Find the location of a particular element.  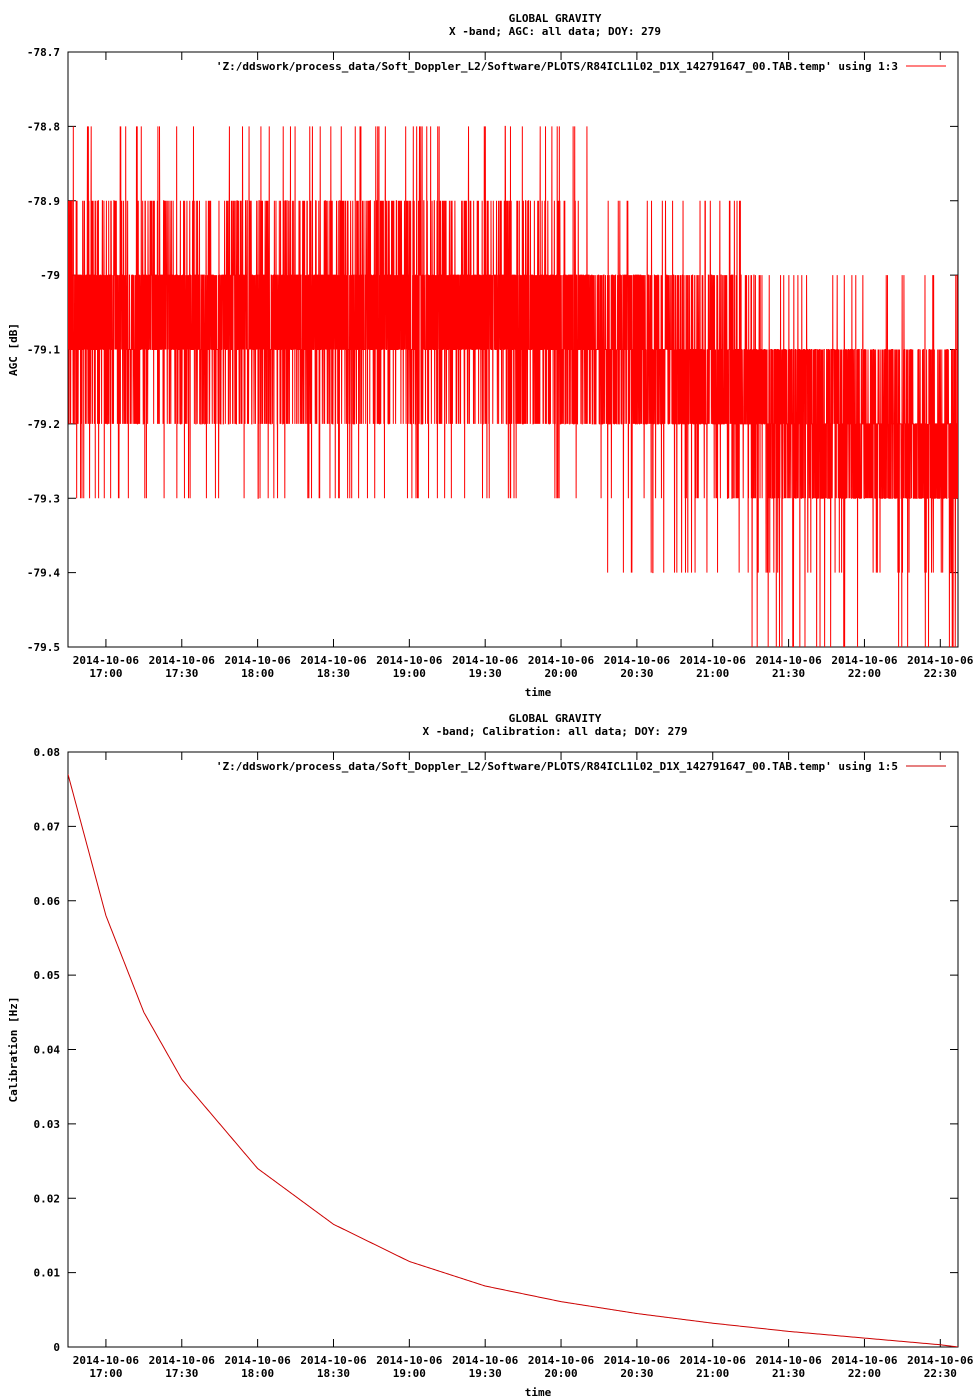

y-tick-label: -79.1 is located at coordinates (43, 350).